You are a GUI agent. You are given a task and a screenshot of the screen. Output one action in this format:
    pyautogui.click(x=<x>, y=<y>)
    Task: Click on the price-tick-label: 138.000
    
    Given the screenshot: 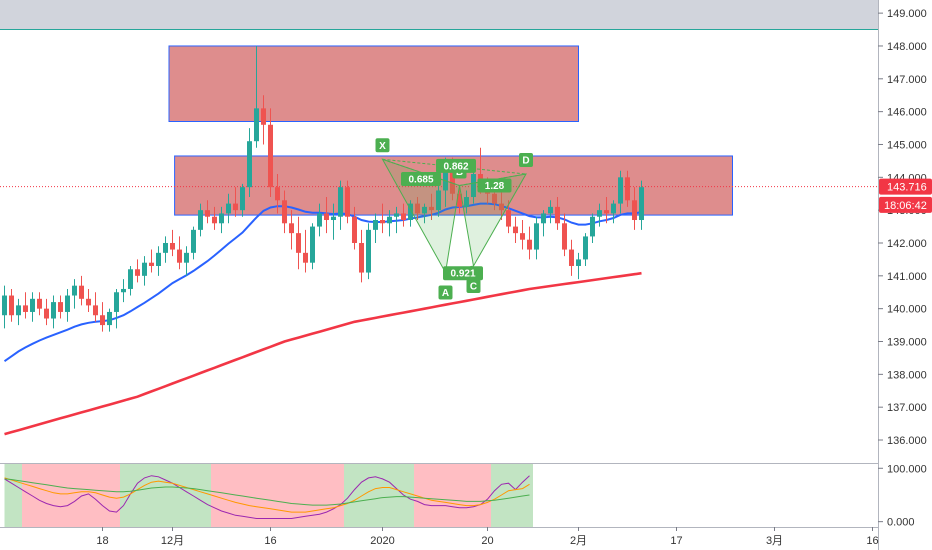 What is the action you would take?
    pyautogui.click(x=907, y=375)
    